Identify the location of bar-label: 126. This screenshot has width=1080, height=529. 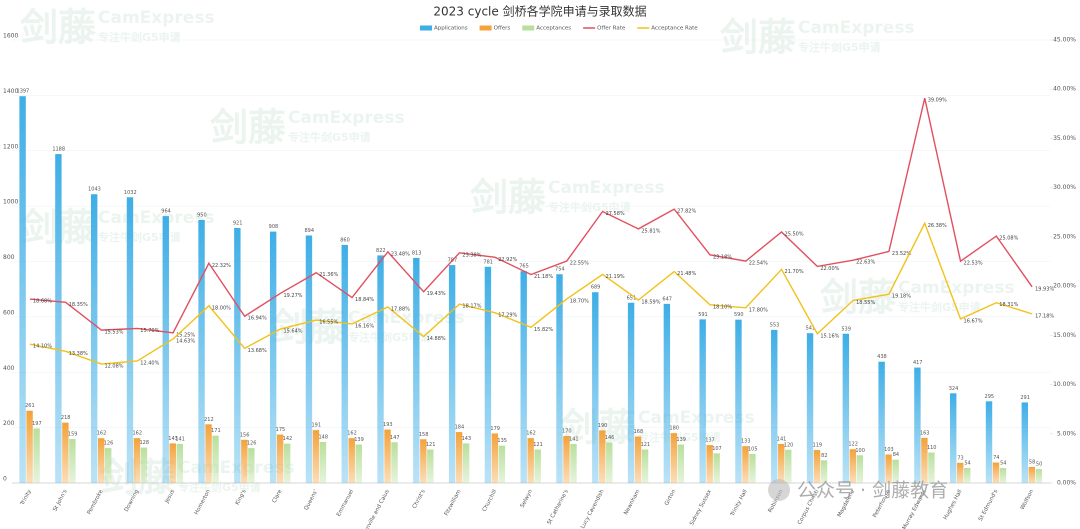
(252, 444).